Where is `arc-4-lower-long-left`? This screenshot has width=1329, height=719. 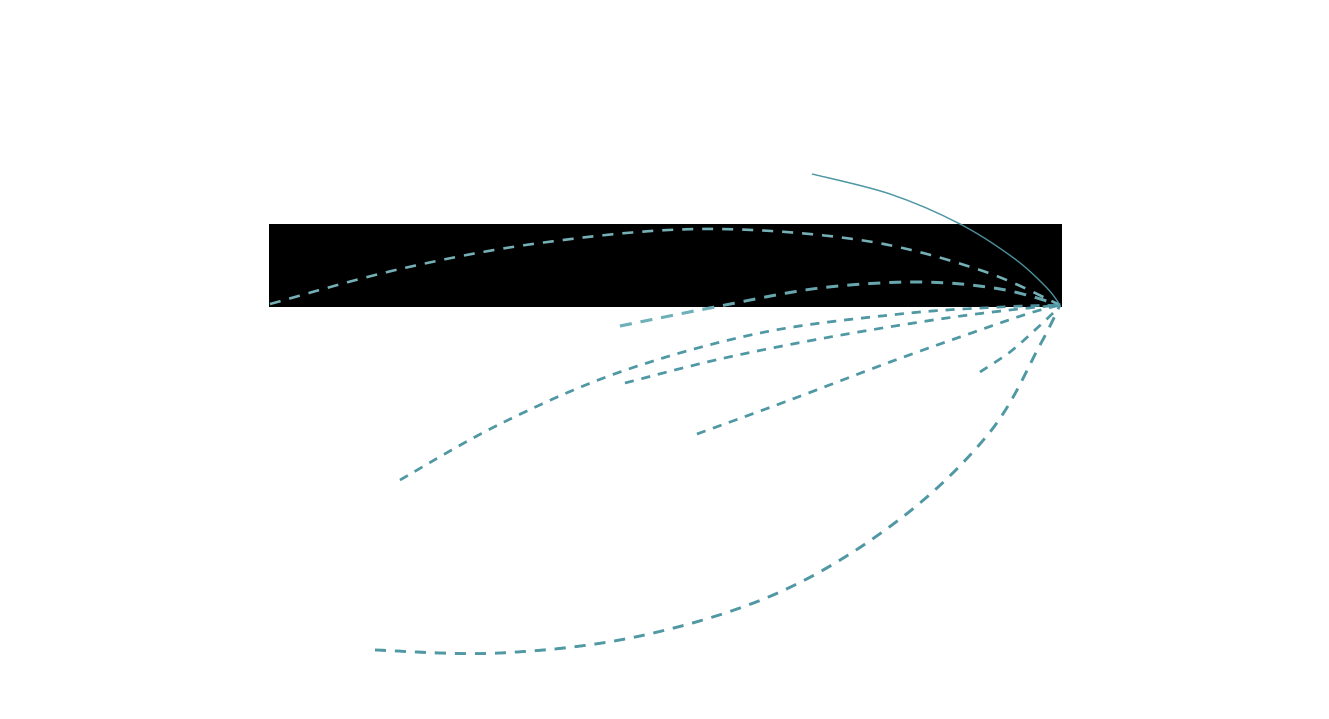
arc-4-lower-long-left is located at coordinates (730, 392).